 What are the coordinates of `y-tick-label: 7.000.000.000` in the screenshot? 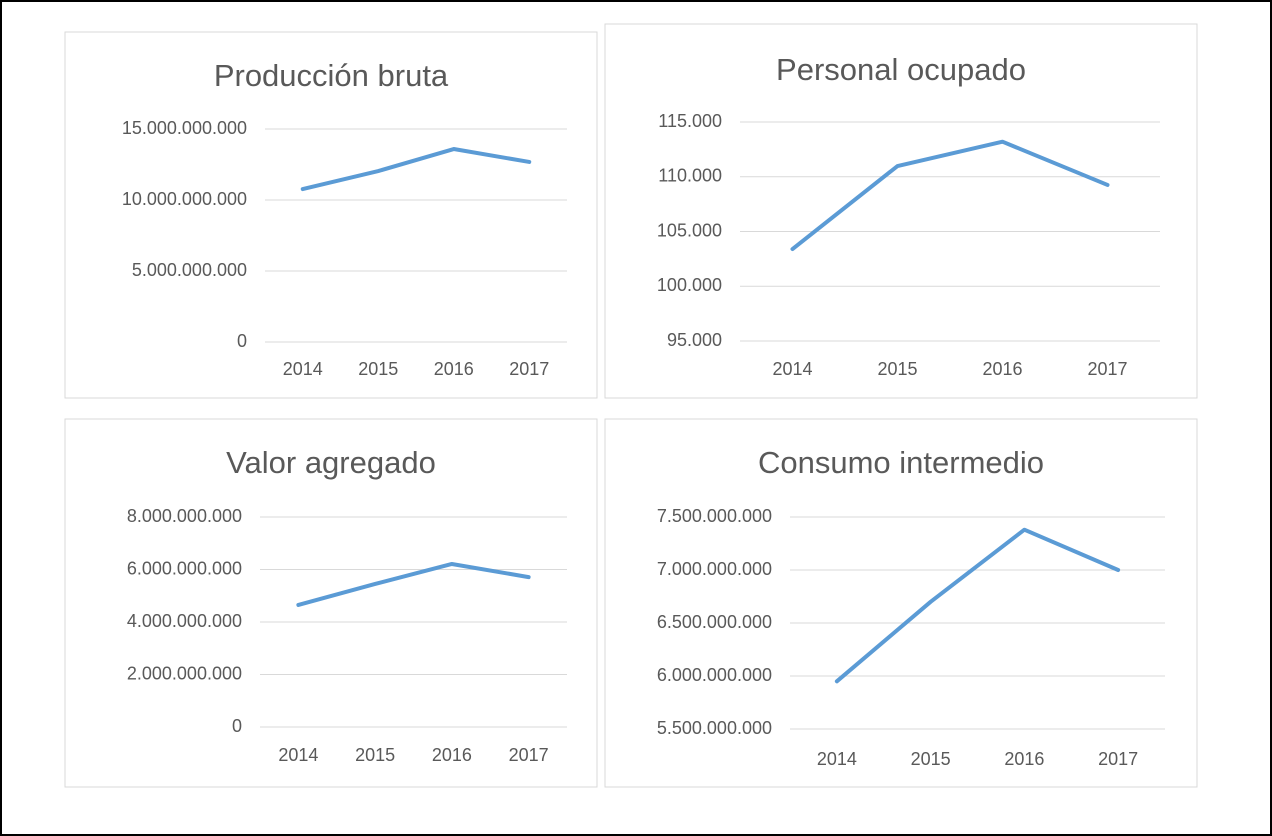 It's located at (714, 569).